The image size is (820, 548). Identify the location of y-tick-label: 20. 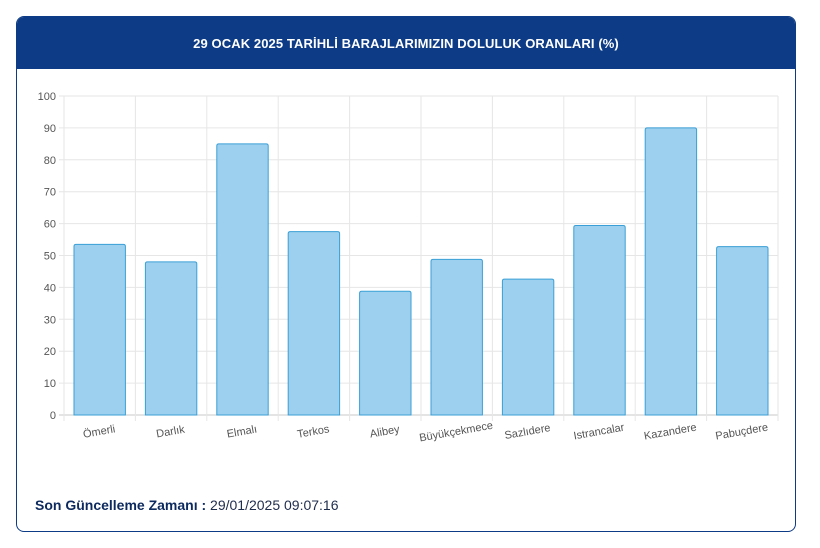
(50, 352).